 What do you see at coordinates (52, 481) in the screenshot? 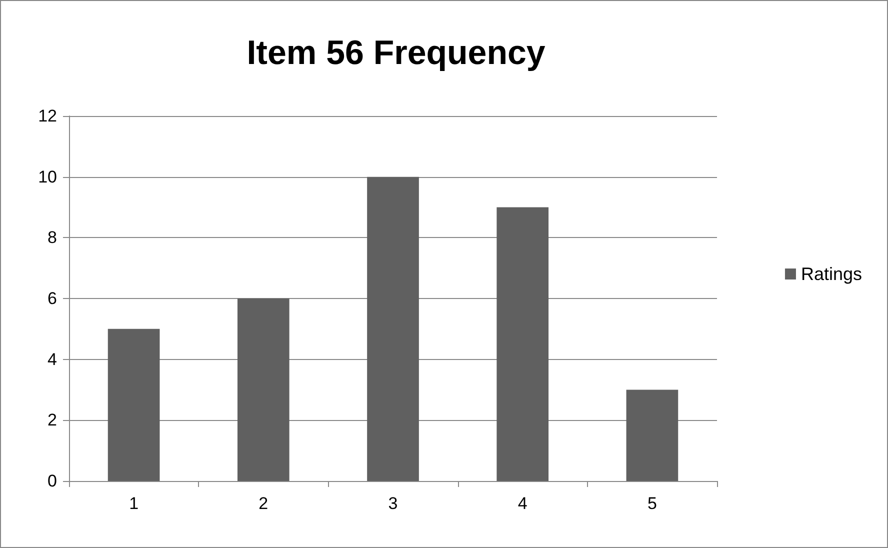
I see `y-tick-label: 0` at bounding box center [52, 481].